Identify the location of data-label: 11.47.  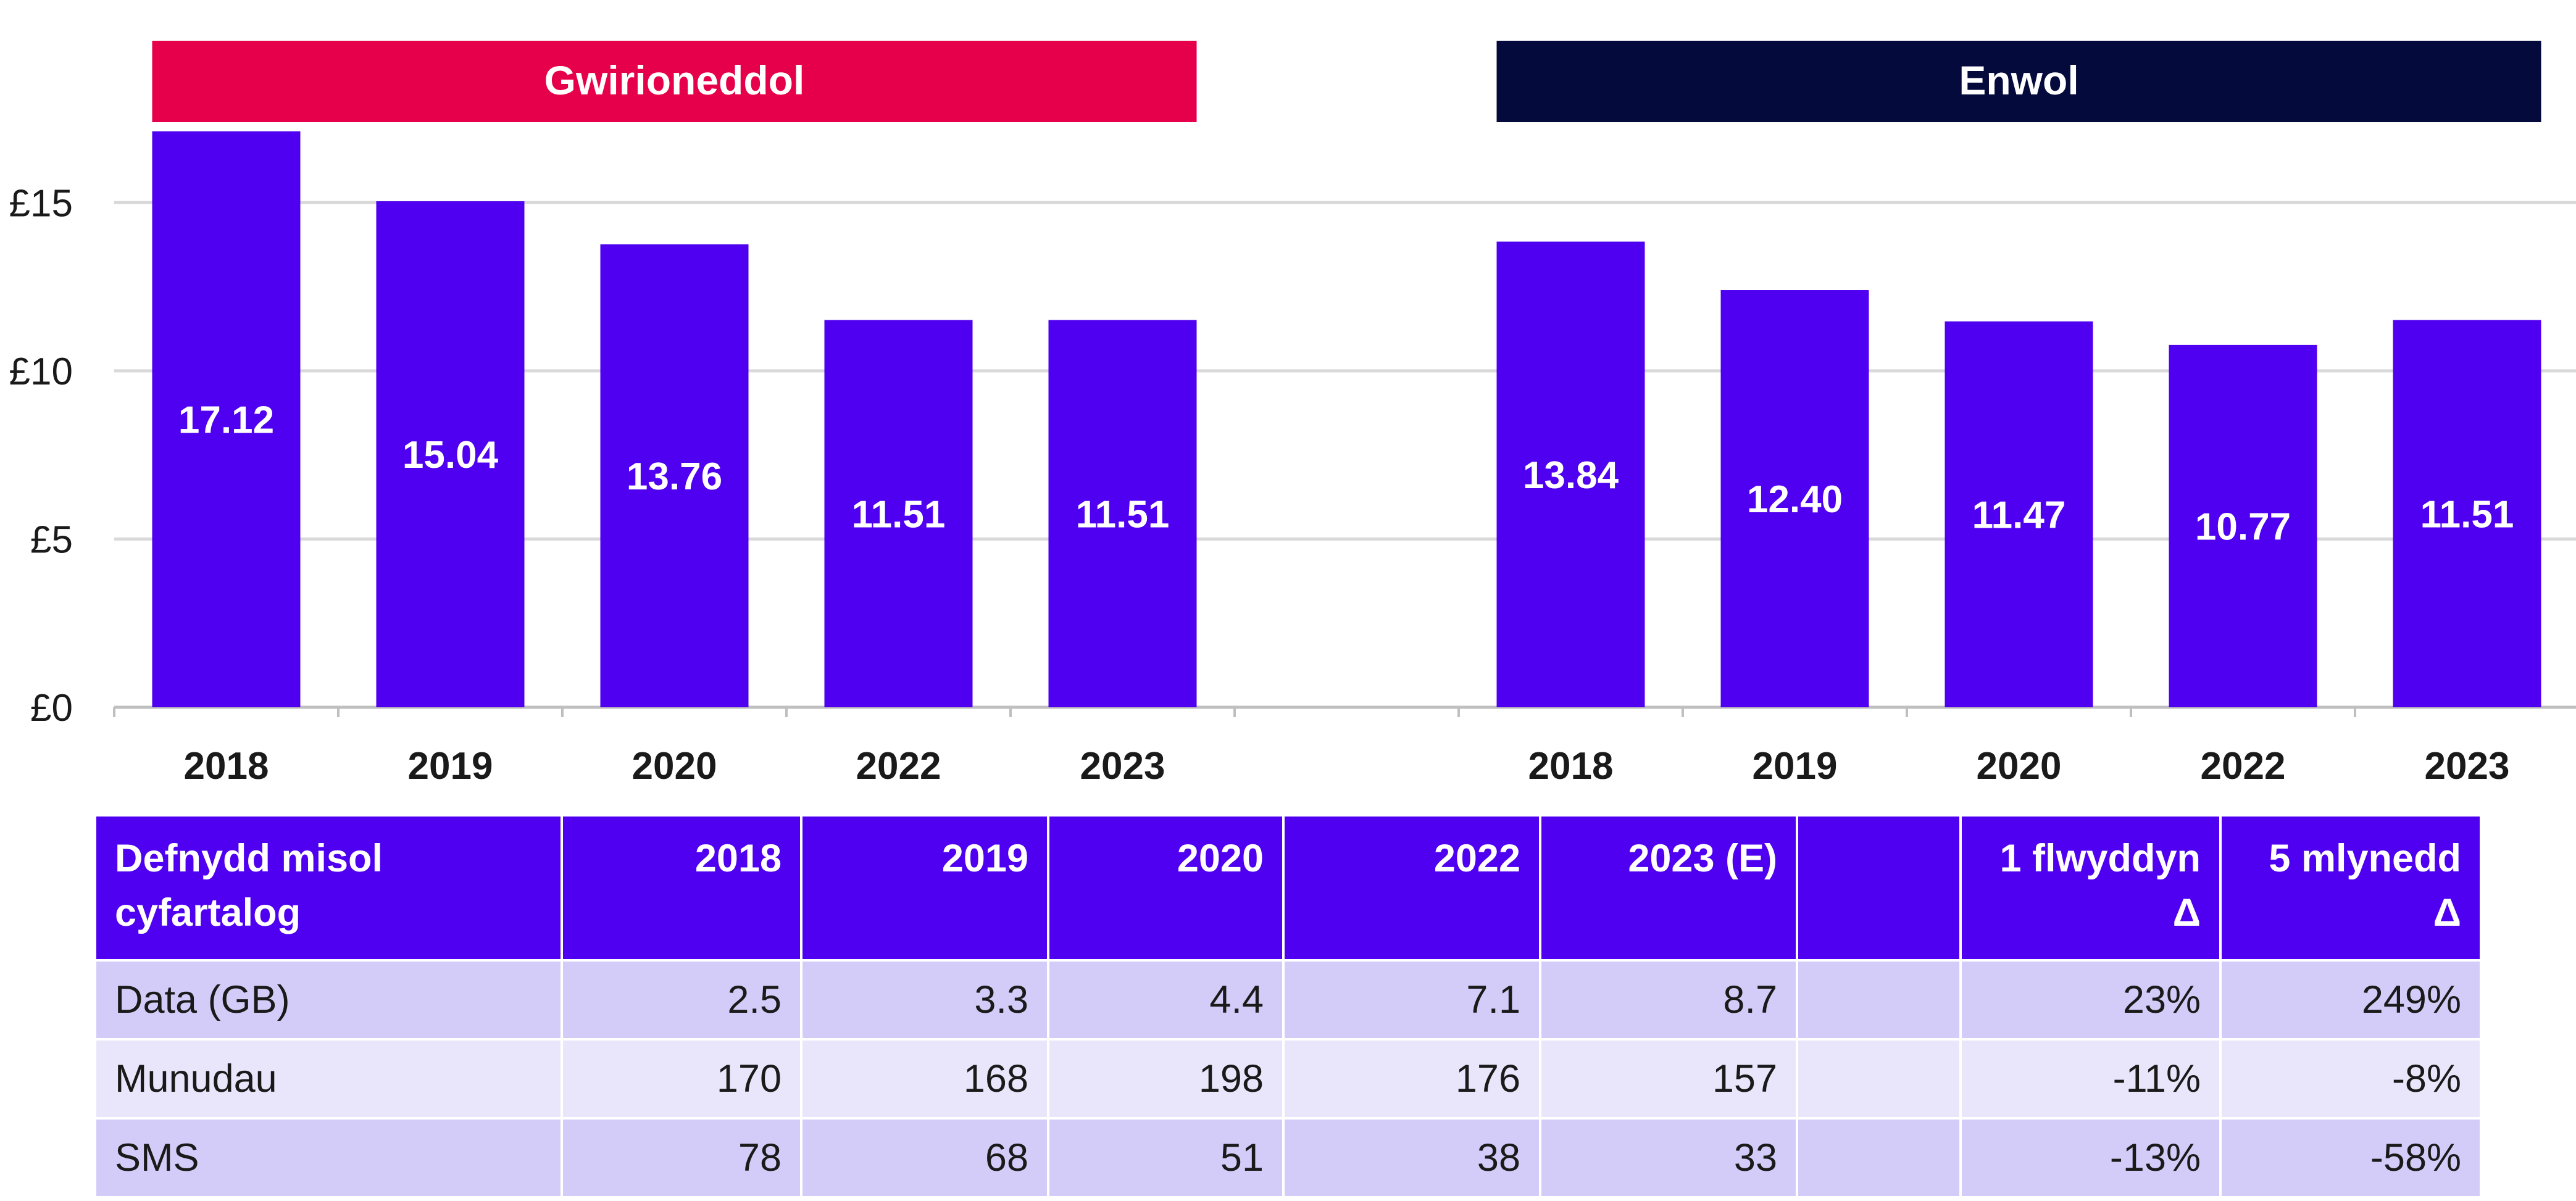
(2019, 515).